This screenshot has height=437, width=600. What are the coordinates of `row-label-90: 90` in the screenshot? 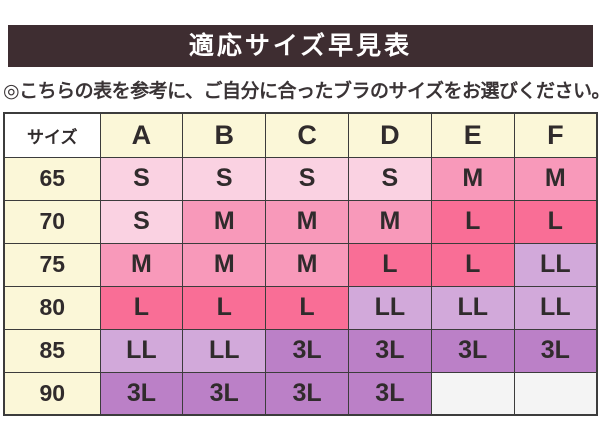 It's located at (52, 393).